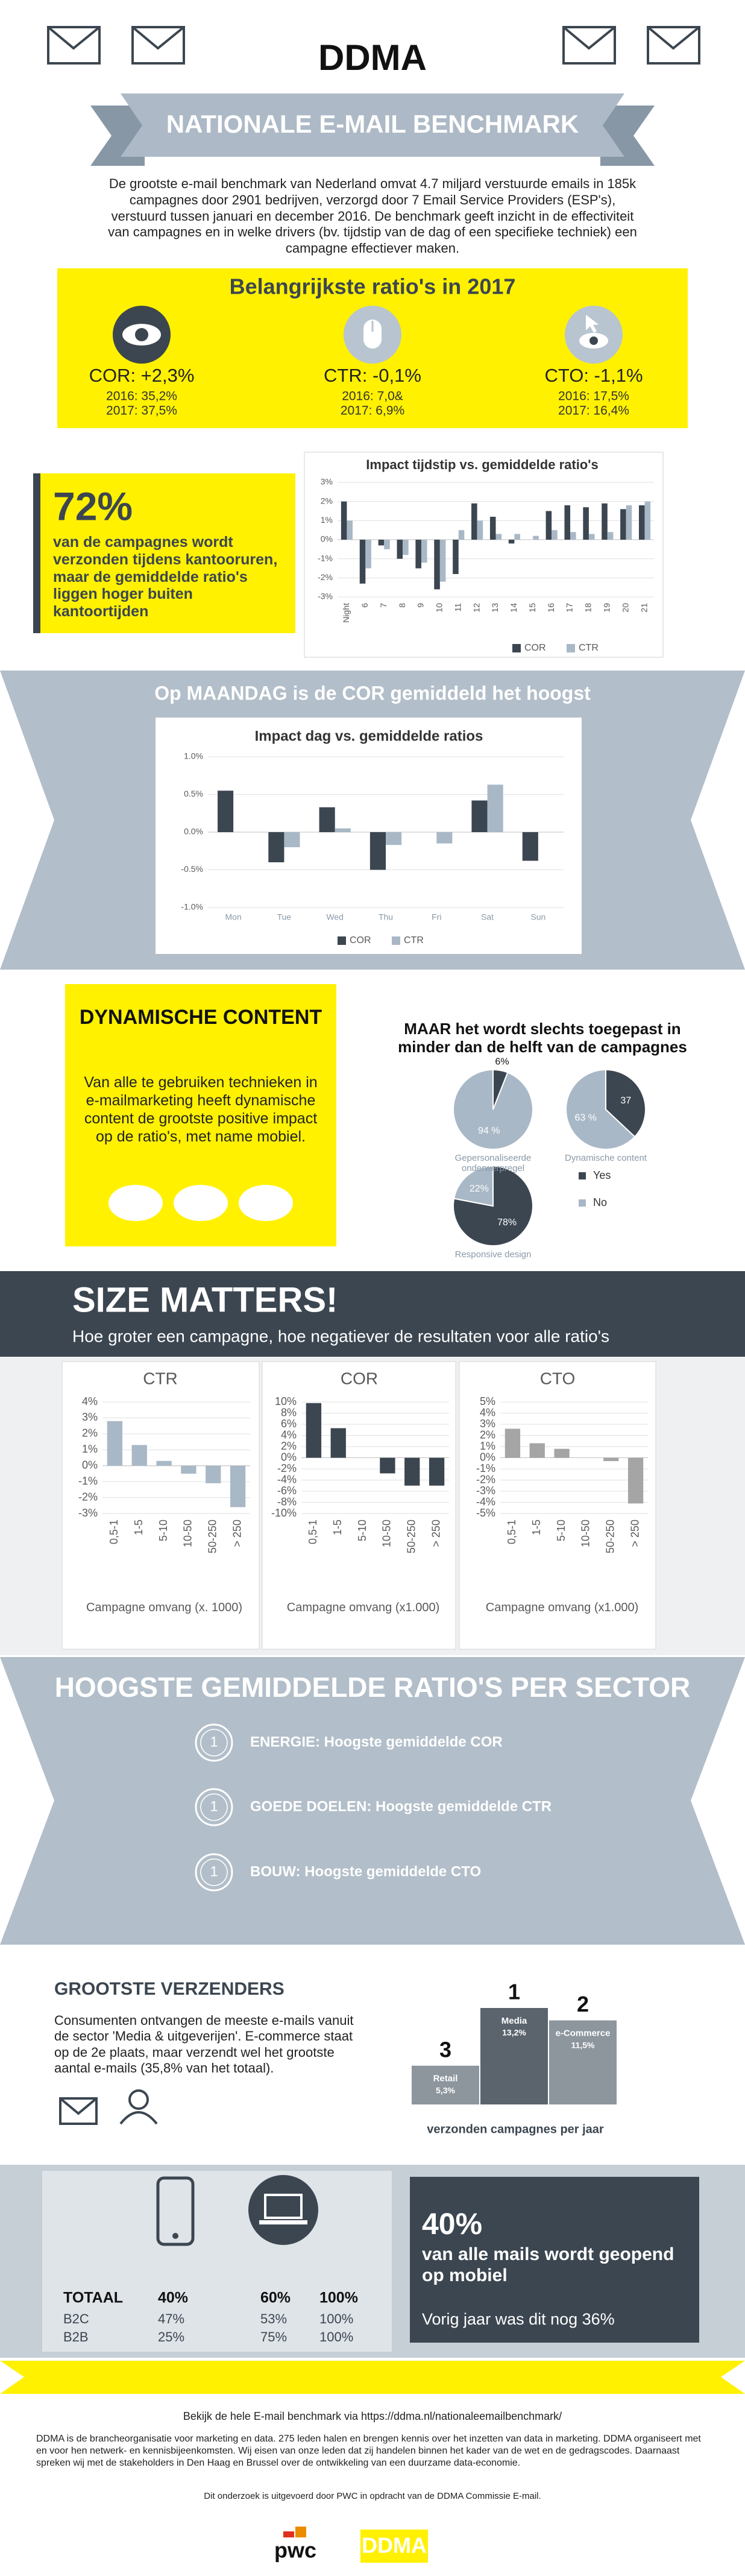 Image resolution: width=745 pixels, height=2576 pixels. I want to click on x-tick-label: 14, so click(513, 608).